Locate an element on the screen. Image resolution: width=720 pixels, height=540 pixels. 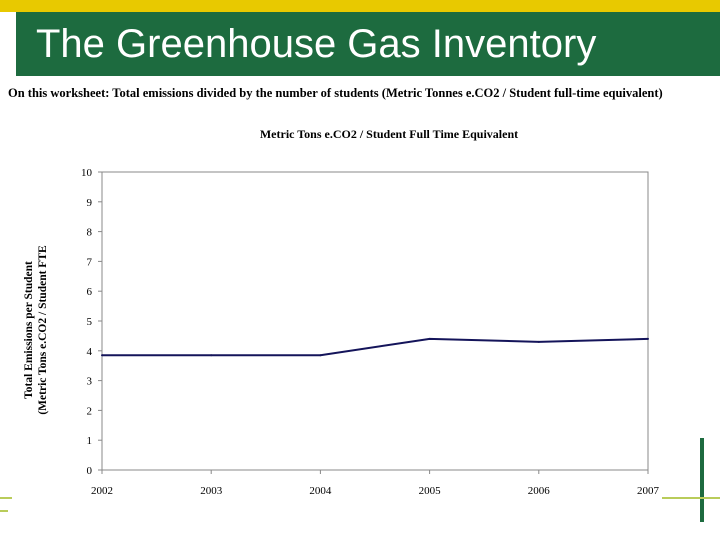
series-line is located at coordinates (375, 347).